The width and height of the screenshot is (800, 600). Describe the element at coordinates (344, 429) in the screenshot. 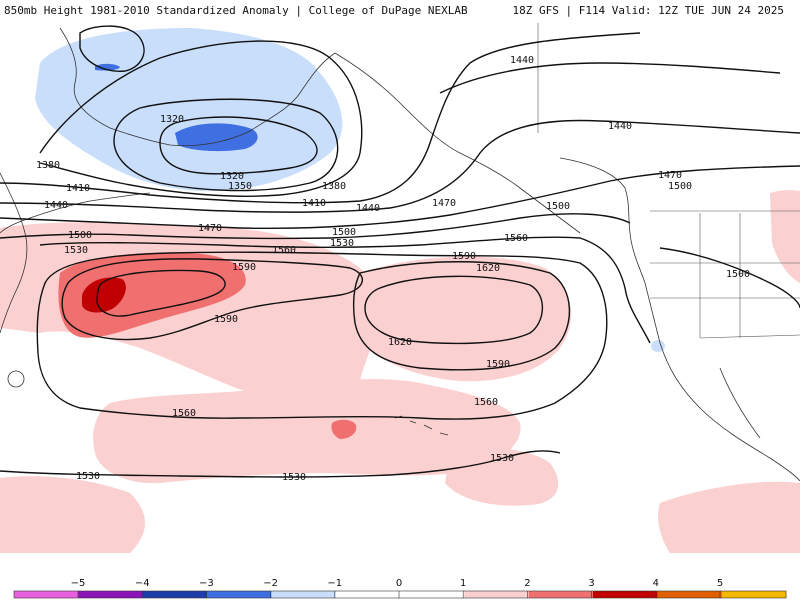

I see `anomaly-area-pos2-hawaii` at that location.